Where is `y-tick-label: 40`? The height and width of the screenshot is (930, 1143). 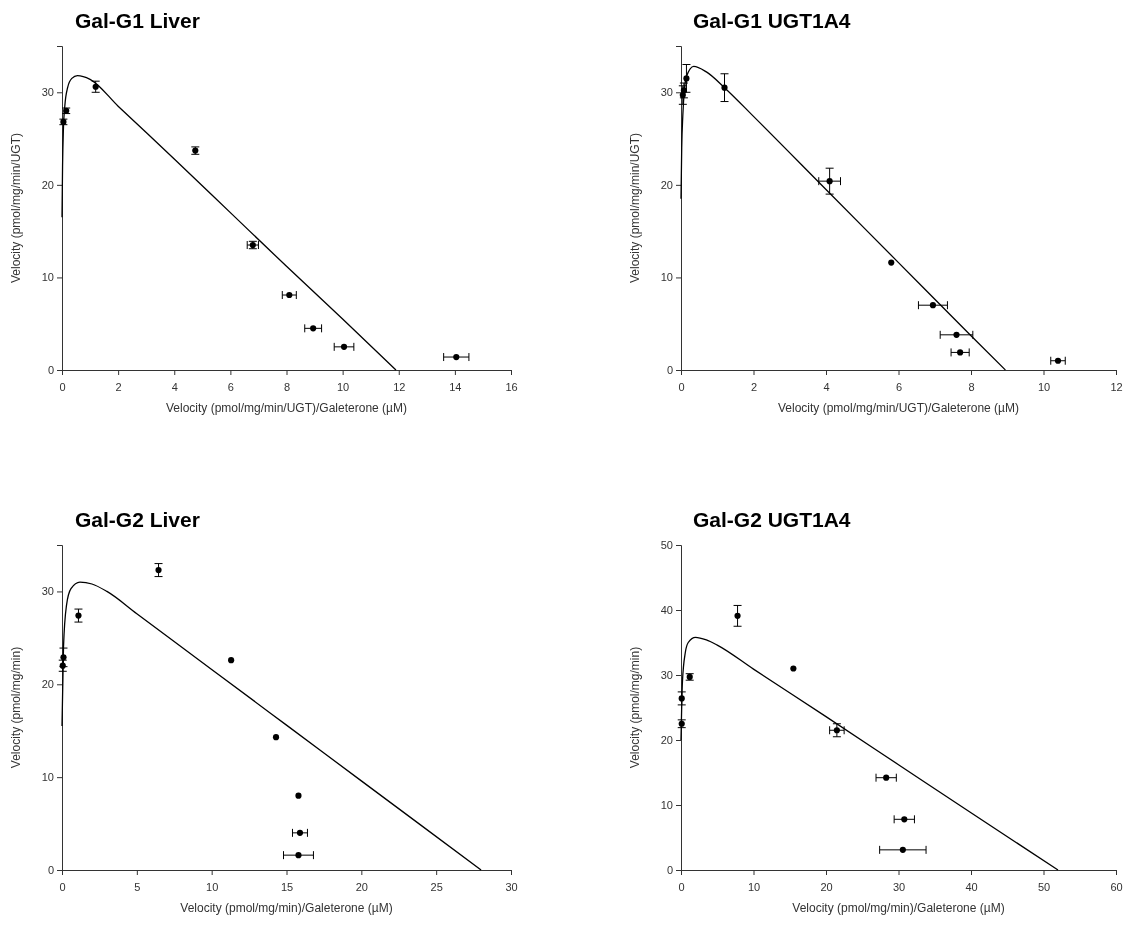
y-tick-label: 40 is located at coordinates (666, 610).